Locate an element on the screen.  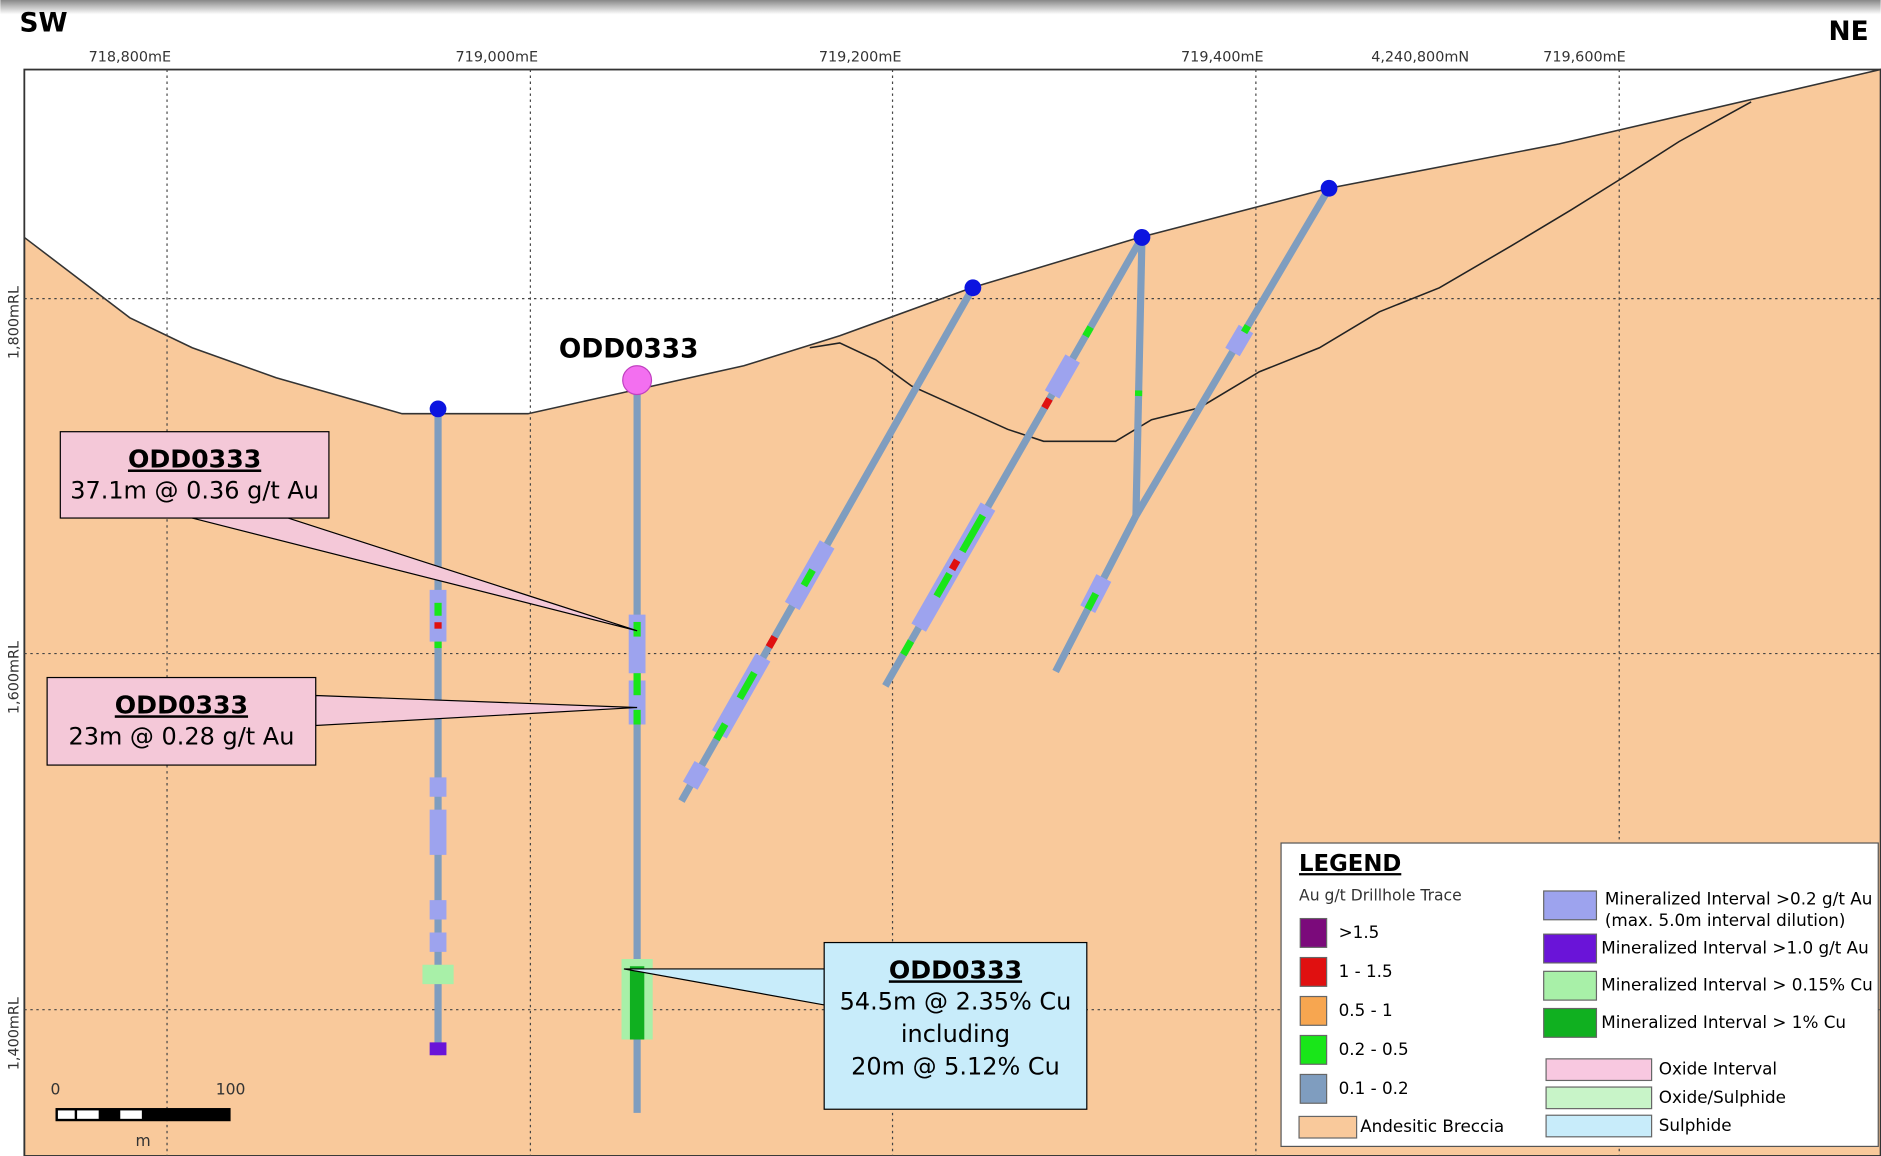
legend-heading: Au g/t Drillhole Trace is located at coordinates (1380, 895).